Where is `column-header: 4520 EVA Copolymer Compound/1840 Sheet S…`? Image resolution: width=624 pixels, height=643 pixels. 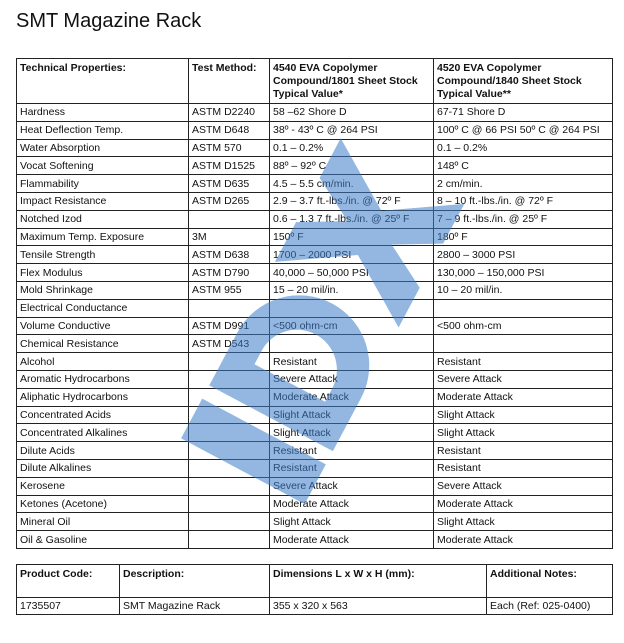 column-header: 4520 EVA Copolymer Compound/1840 Sheet S… is located at coordinates (523, 81).